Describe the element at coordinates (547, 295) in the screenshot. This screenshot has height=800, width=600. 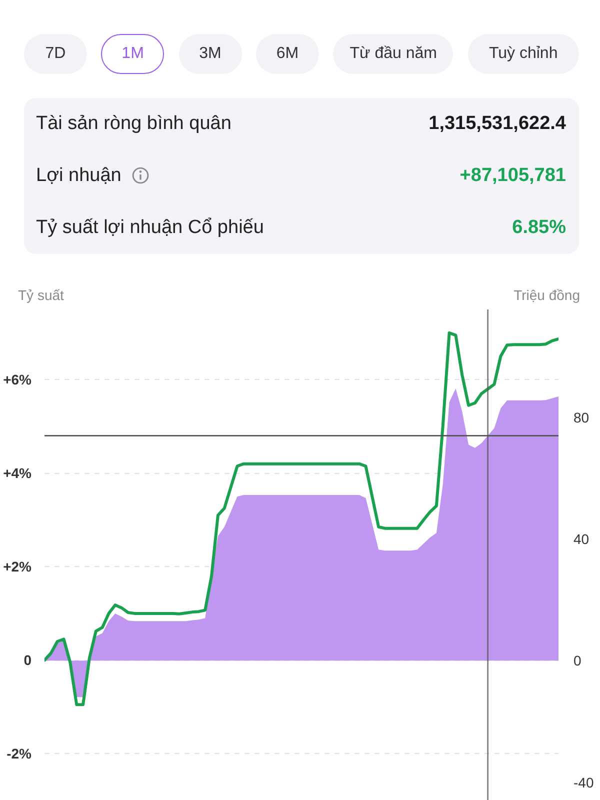
I see `y2-axis-title: Triệu đồng` at that location.